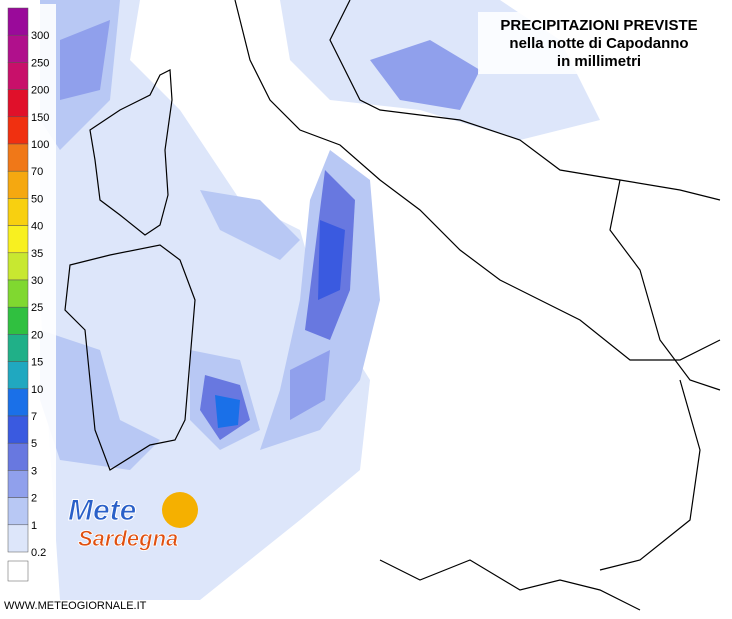 This screenshot has width=732, height=619. I want to click on legend-label: 20, so click(37, 335).